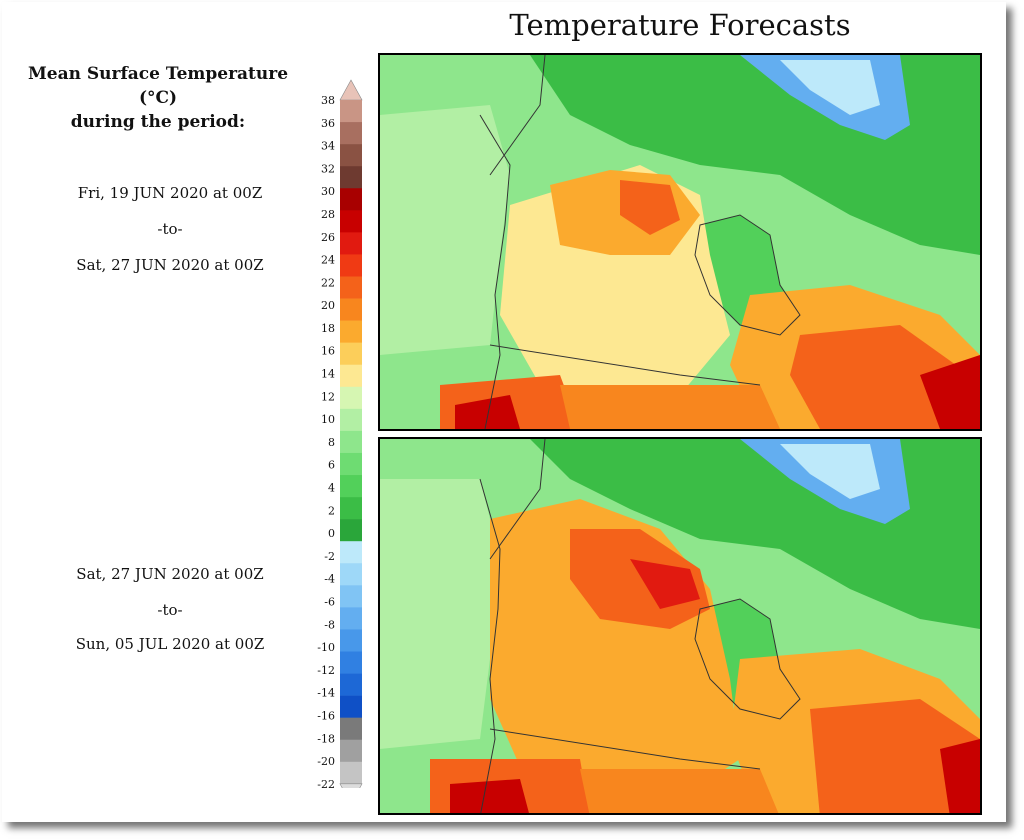 Image resolution: width=1024 pixels, height=840 pixels. I want to click on legend-title-line1: Mean Surface Temperature (°C), so click(158, 86).